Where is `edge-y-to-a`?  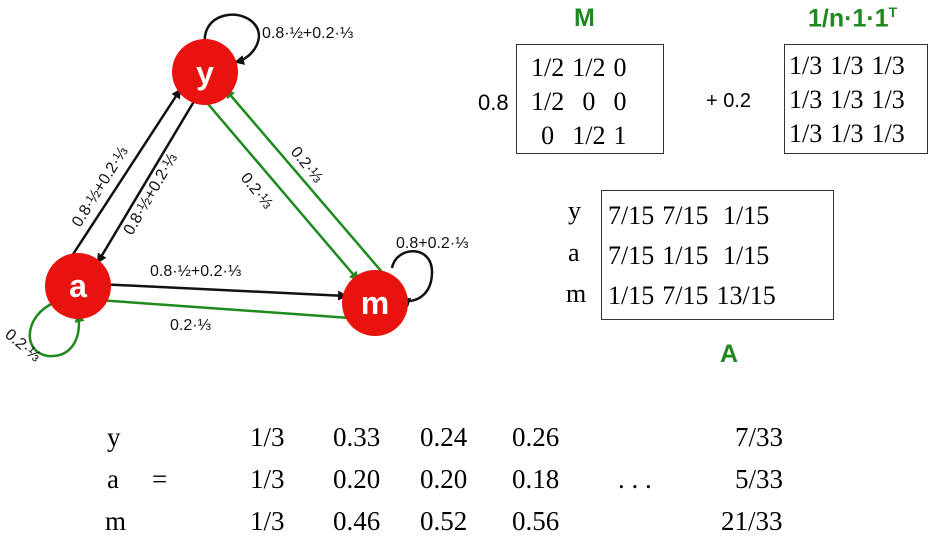
edge-y-to-a is located at coordinates (147, 180).